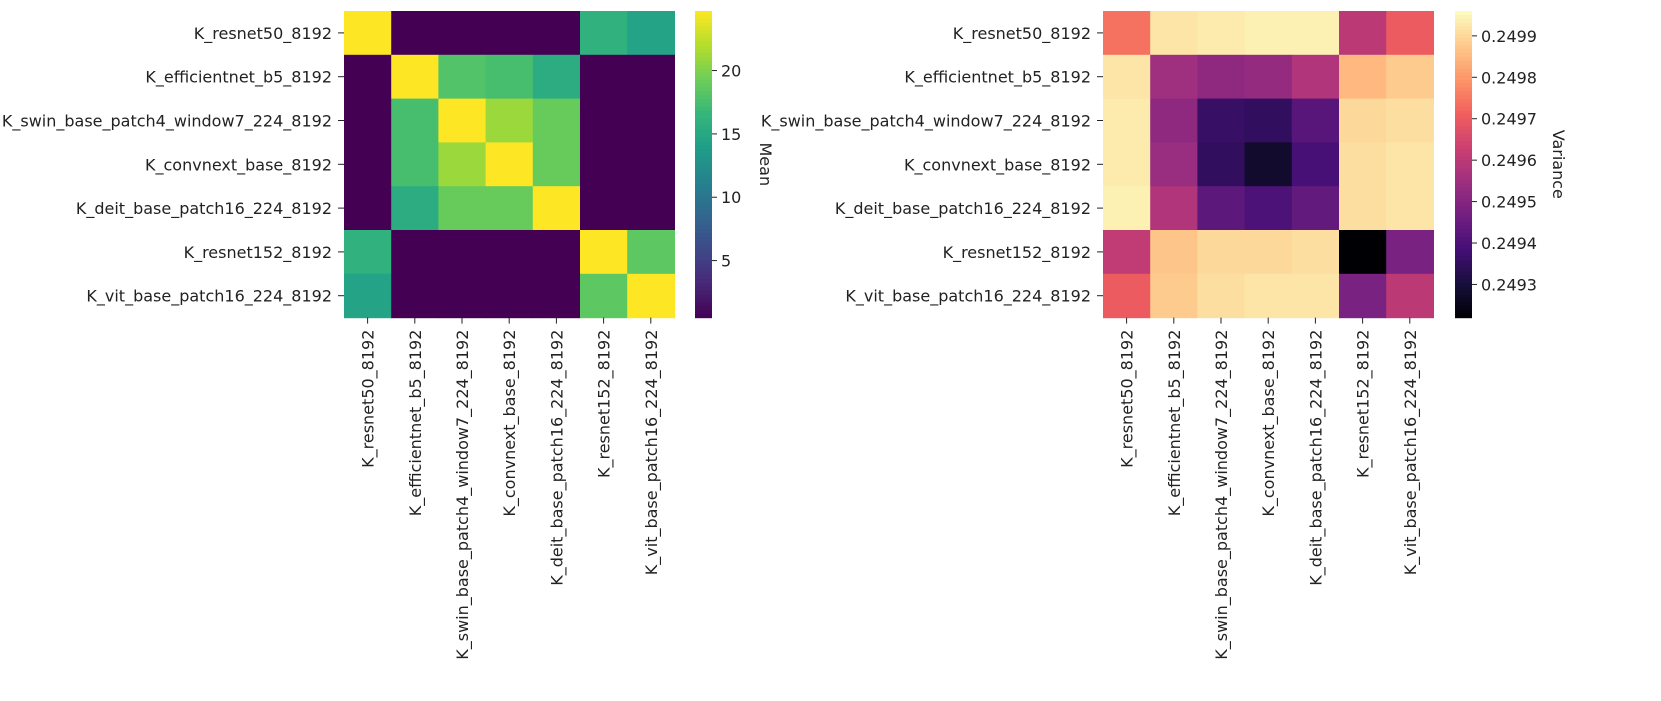 Image resolution: width=1661 pixels, height=701 pixels. Describe the element at coordinates (263, 34) in the screenshot. I see `mean-ytick-label: K_resnet50_8192` at that location.